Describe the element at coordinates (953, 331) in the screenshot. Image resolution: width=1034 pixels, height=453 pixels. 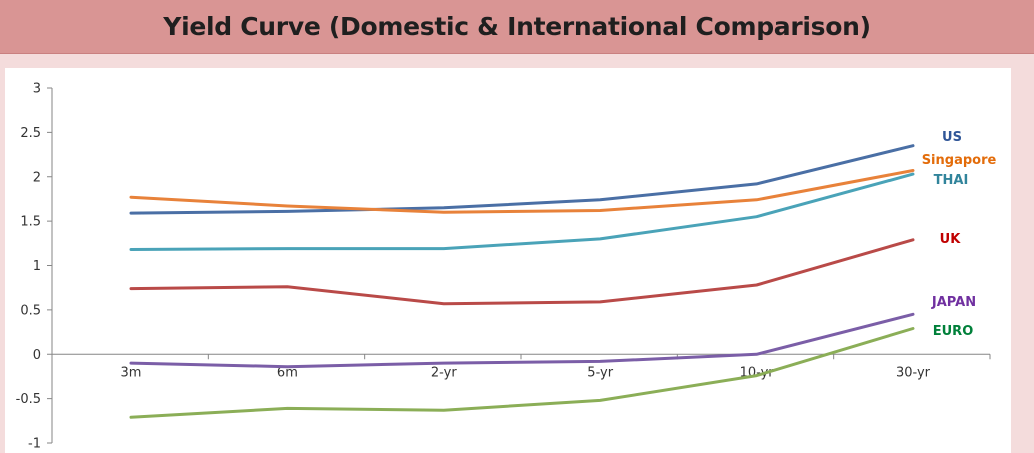
I see `series-label-euro: EURO` at that location.